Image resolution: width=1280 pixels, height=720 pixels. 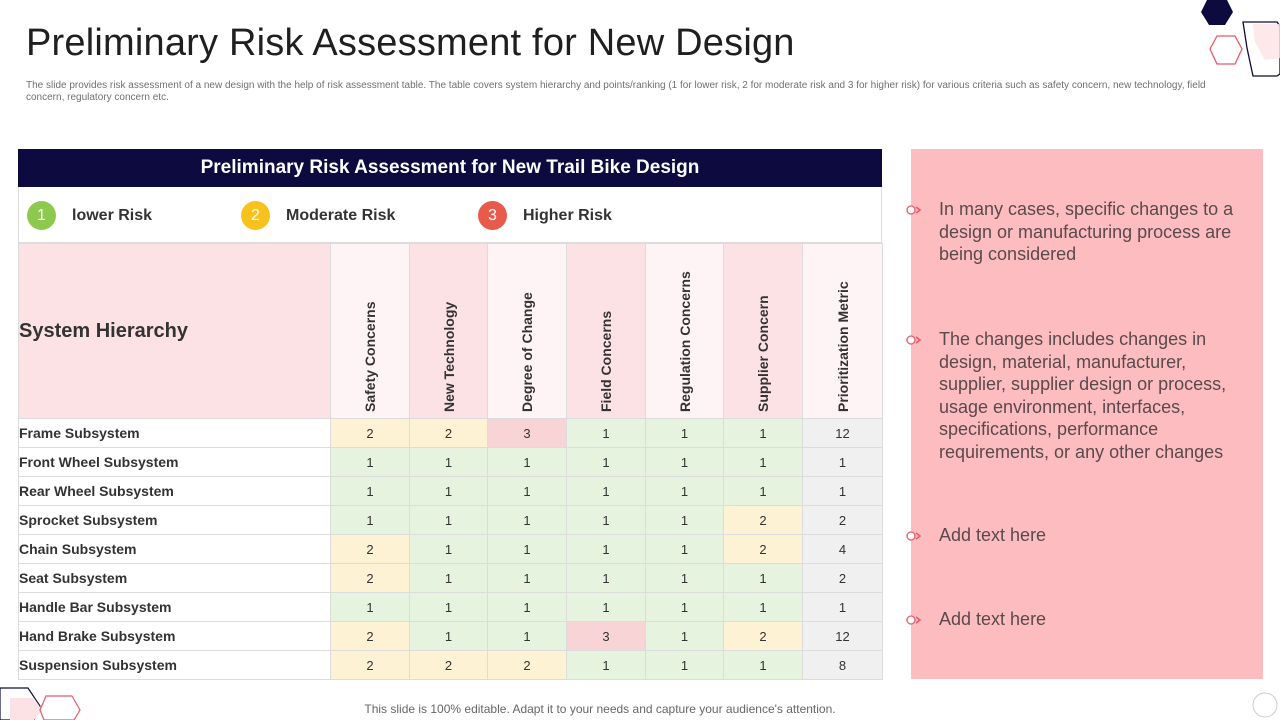 I want to click on column-label: New Technology, so click(x=448, y=356).